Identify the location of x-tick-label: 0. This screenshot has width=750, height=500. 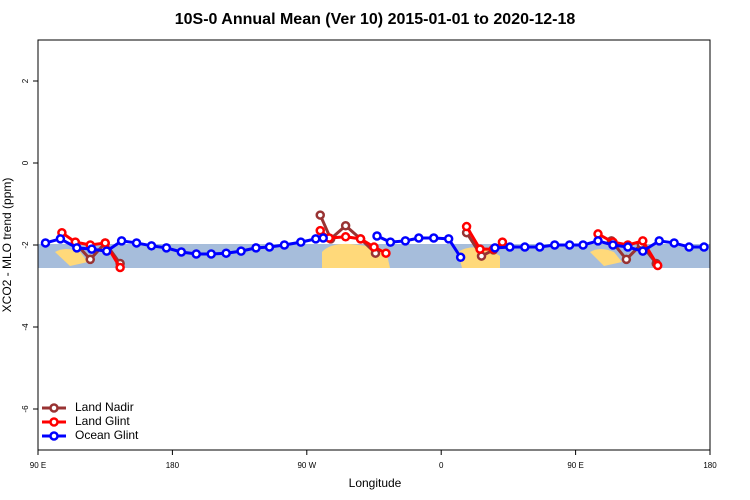
(441, 465).